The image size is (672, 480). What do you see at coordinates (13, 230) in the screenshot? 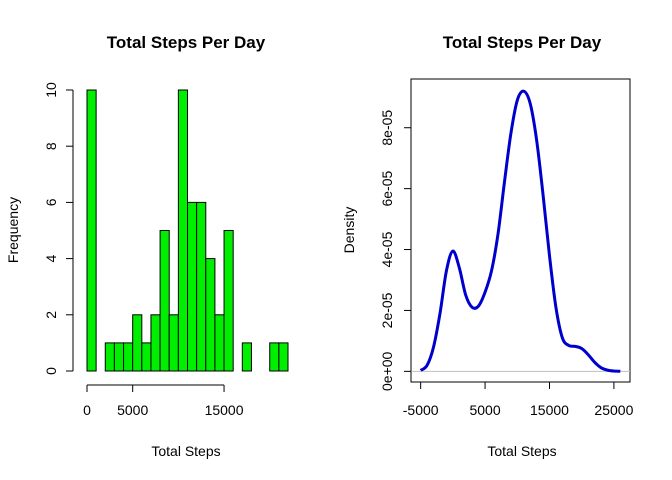
I see `histogram-y-label: Frequency` at bounding box center [13, 230].